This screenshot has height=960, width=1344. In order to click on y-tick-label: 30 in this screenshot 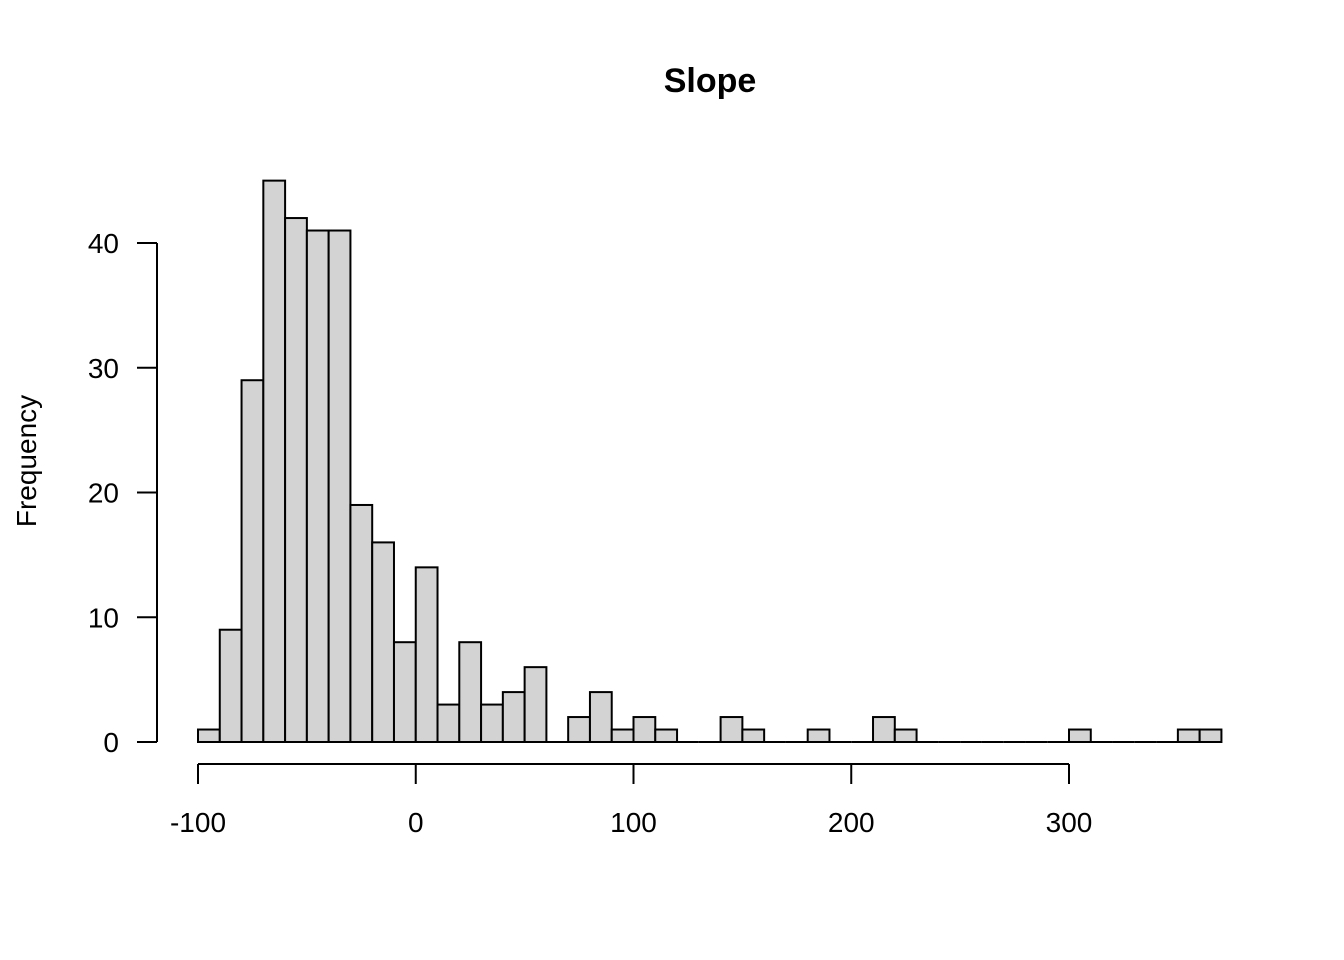, I will do `click(103, 368)`.